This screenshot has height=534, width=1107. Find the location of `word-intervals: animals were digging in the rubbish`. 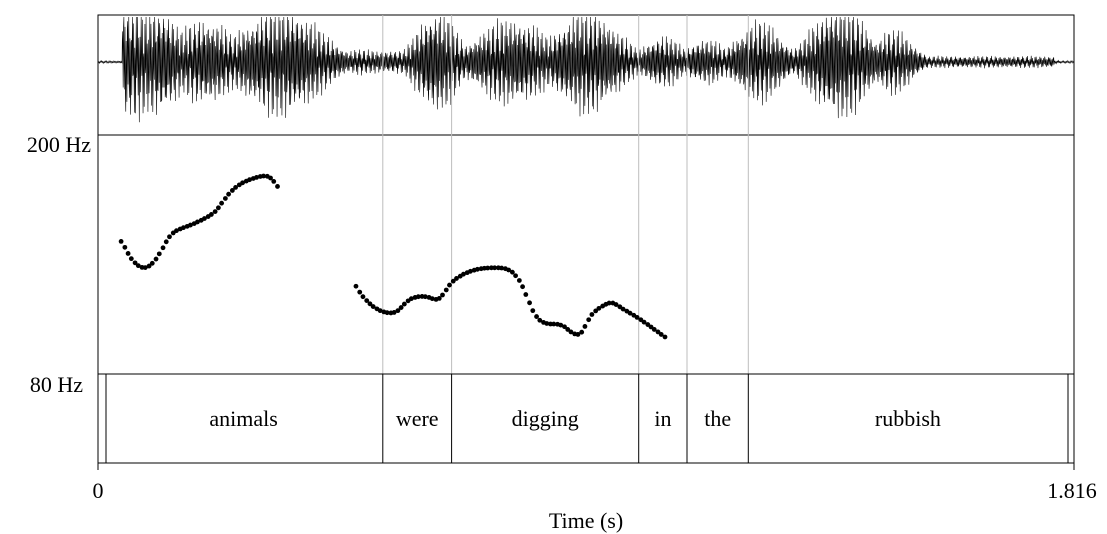

word-intervals: animals were digging in the rubbish is located at coordinates (575, 418).